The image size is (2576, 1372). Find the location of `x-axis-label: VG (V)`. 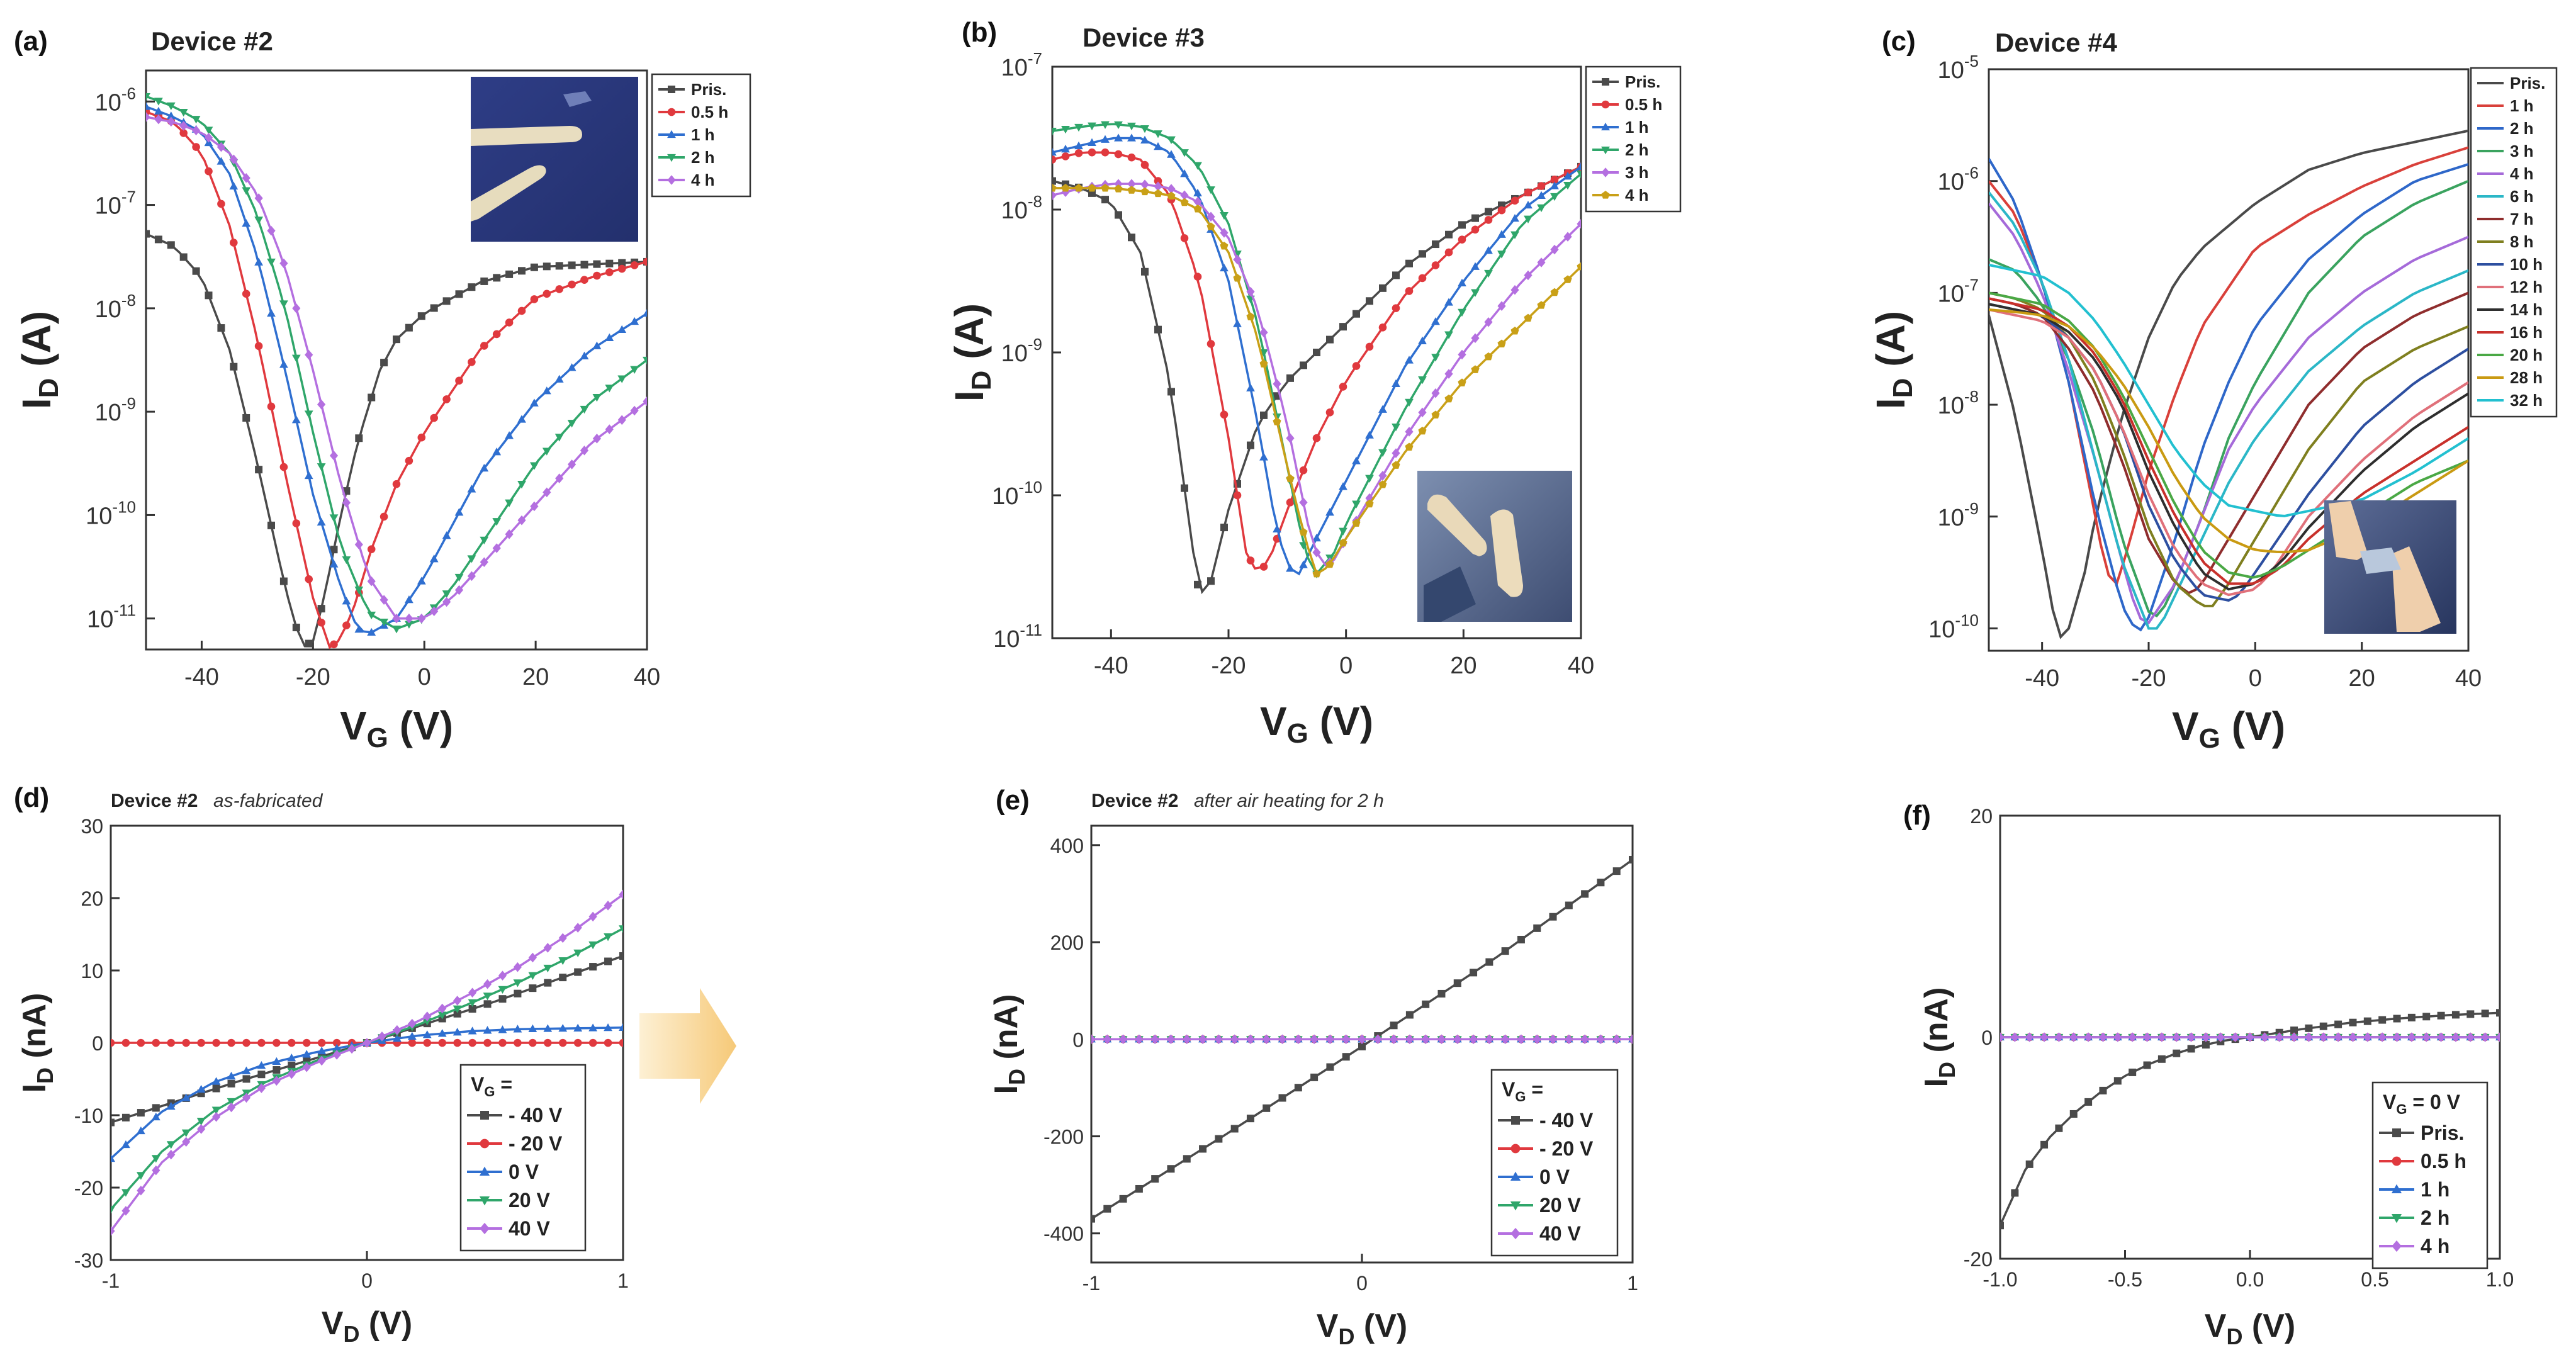

x-axis-label: VG (V) is located at coordinates (1316, 724).